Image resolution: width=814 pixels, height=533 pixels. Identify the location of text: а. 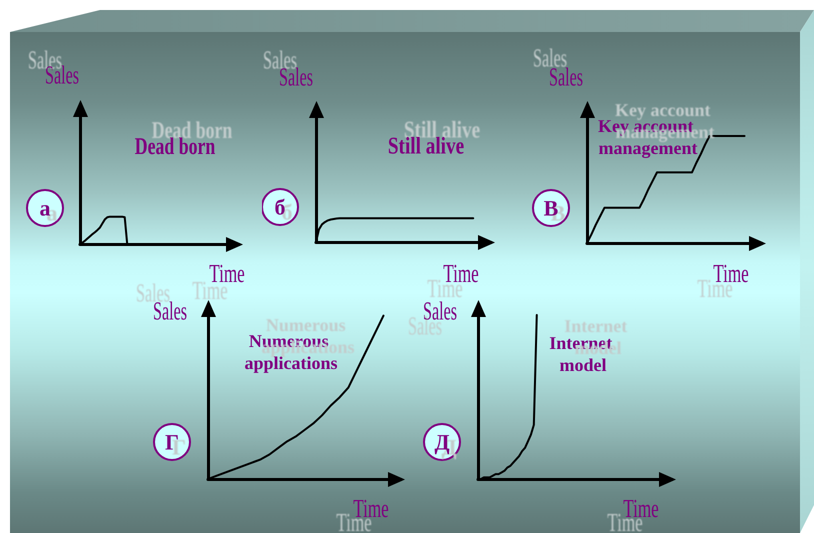
(45, 208).